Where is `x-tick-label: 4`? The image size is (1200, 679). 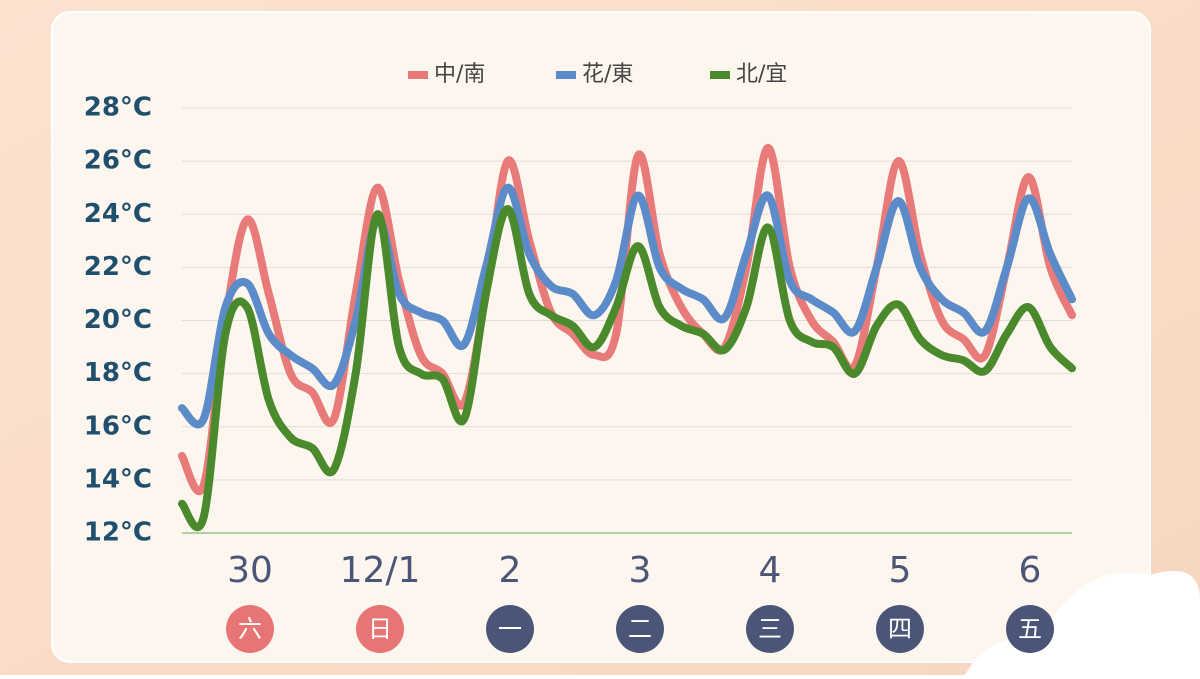
x-tick-label: 4 is located at coordinates (770, 570).